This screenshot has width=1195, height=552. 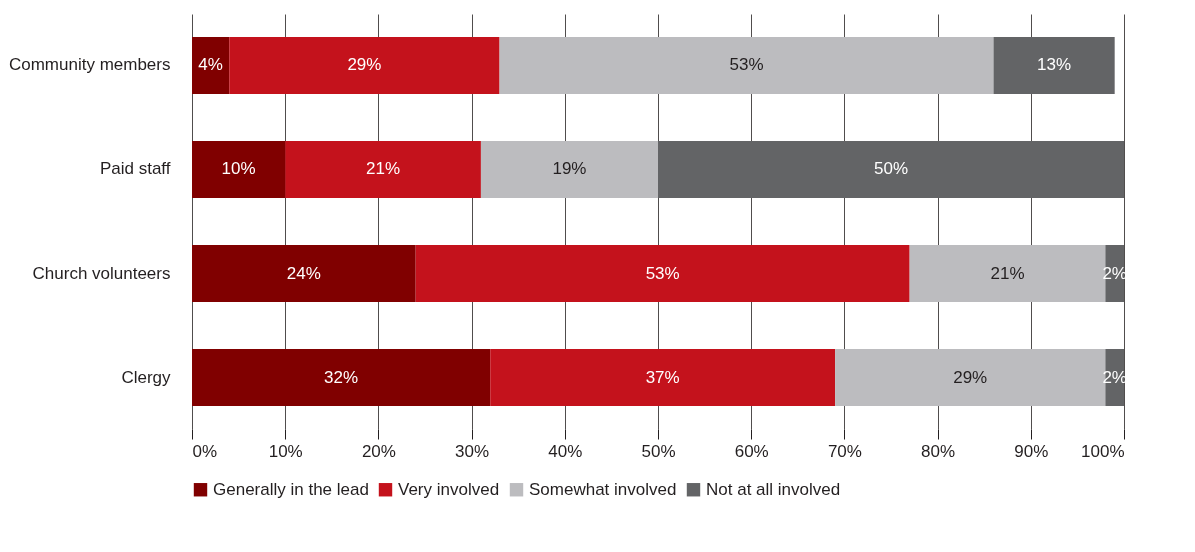 I want to click on y-tick-label: Community members, so click(x=89, y=65).